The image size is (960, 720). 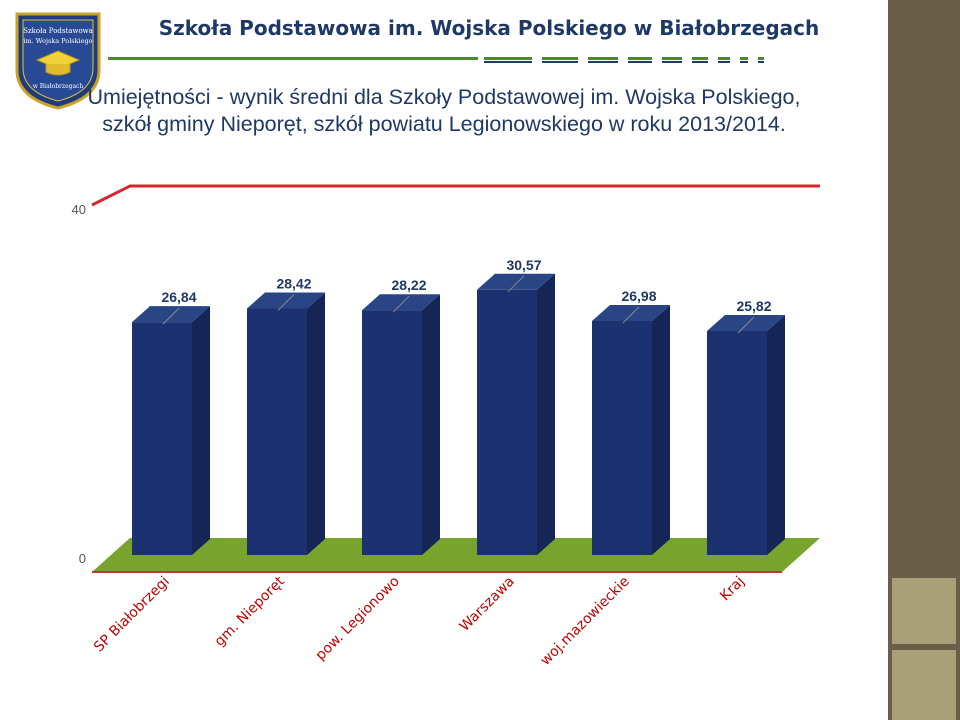 I want to click on data-label: 28,42, so click(x=293, y=283).